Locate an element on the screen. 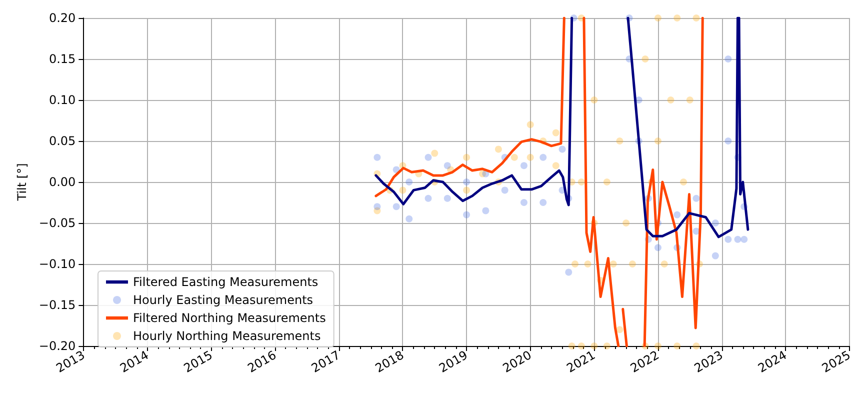 The height and width of the screenshot is (400, 863). y-tick-label: 0.20 is located at coordinates (62, 18).